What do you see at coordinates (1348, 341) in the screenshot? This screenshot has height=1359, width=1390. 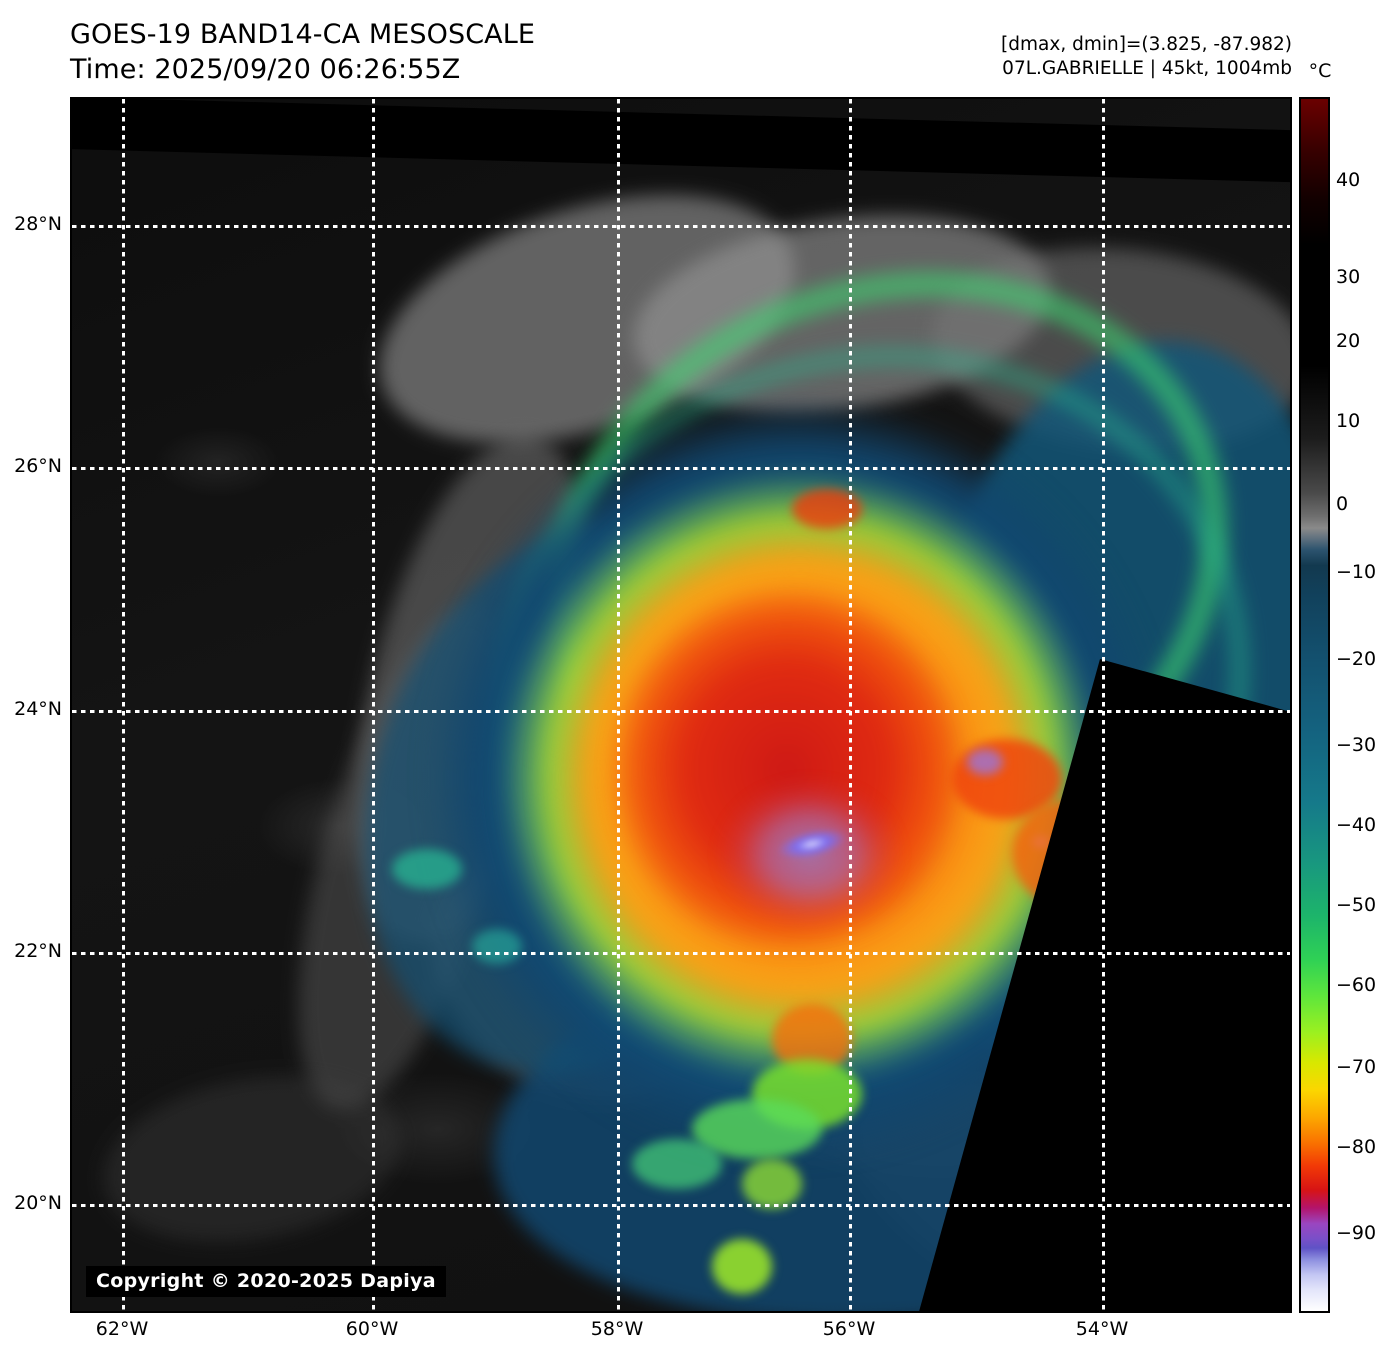 I see `colorbar-tick-label: 20` at bounding box center [1348, 341].